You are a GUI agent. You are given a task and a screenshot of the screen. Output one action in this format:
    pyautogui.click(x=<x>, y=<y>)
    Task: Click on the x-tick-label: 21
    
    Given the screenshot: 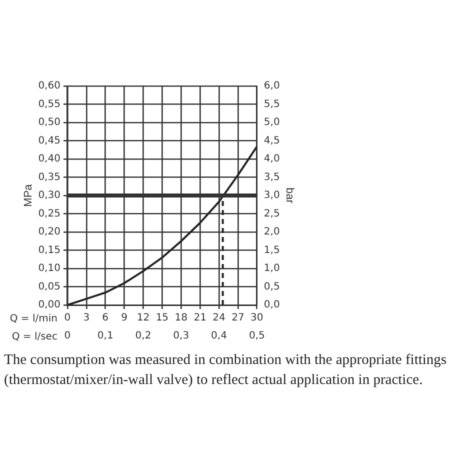 What is the action you would take?
    pyautogui.click(x=200, y=318)
    